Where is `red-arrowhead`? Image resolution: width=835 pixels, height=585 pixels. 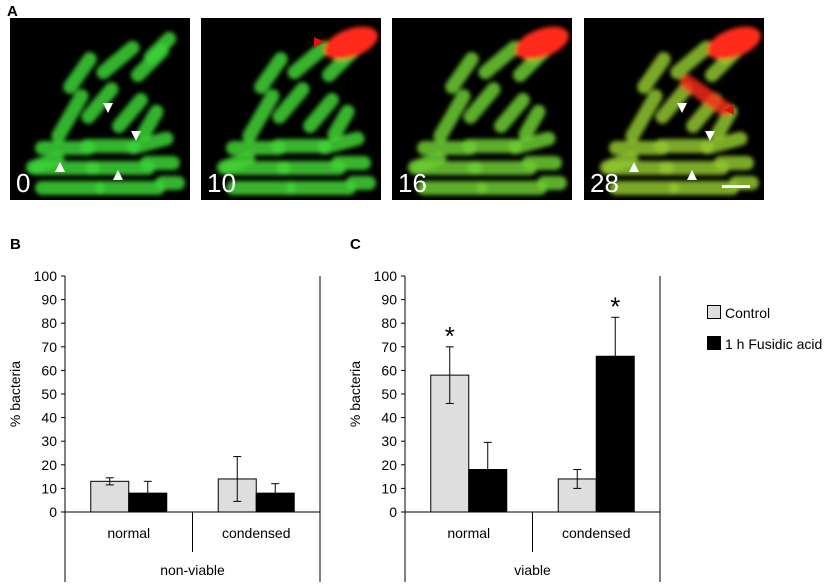
red-arrowhead is located at coordinates (729, 109).